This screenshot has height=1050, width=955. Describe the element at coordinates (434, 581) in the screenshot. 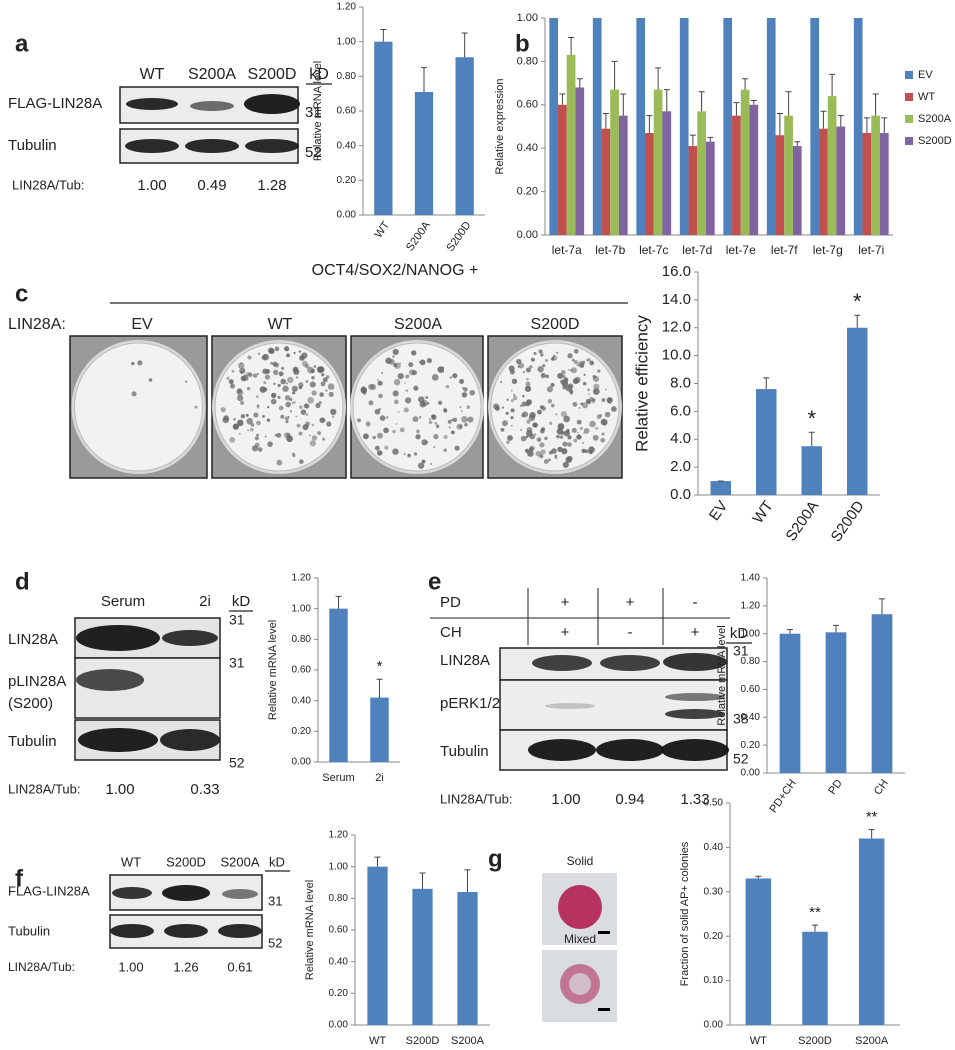

I see `label: e` at that location.